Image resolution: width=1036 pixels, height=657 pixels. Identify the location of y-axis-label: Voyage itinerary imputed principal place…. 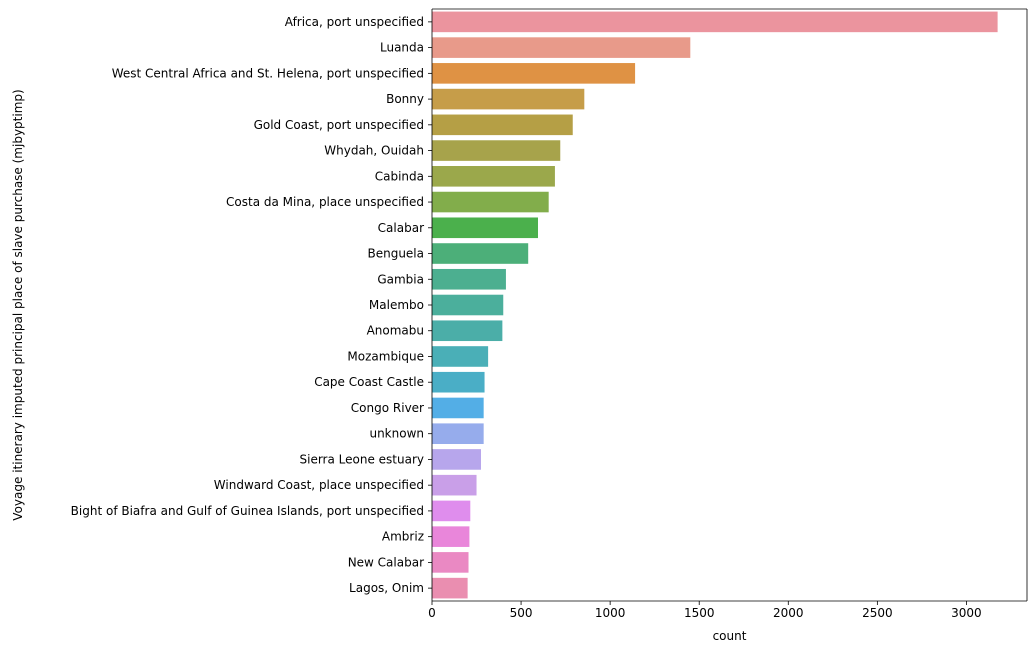
(18, 304).